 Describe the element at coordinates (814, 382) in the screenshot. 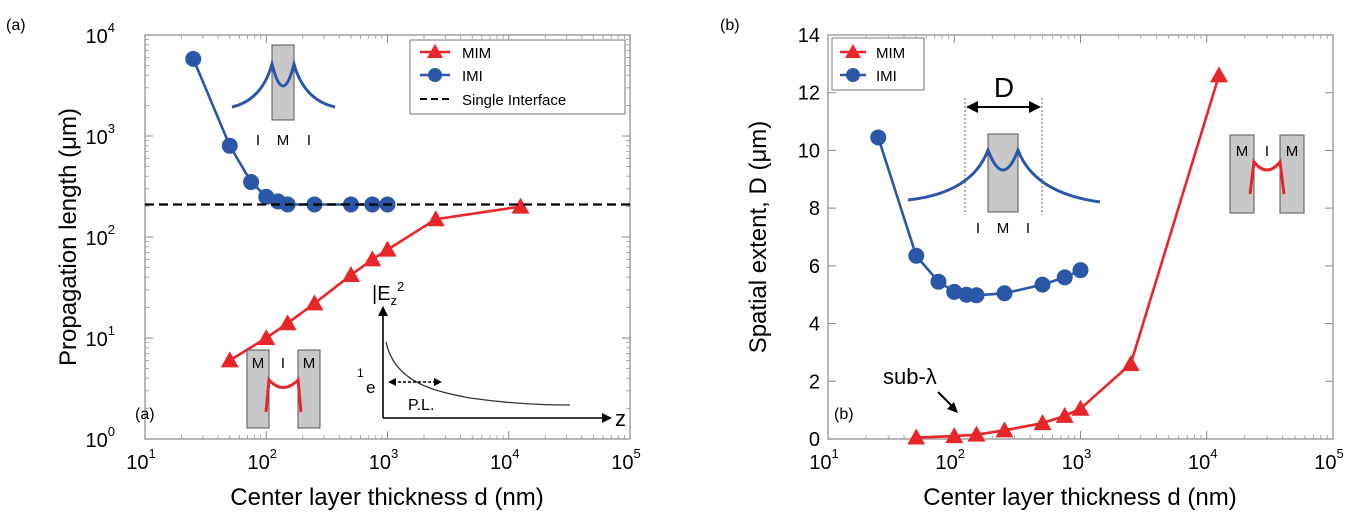

I see `y-tick-label: 2` at that location.